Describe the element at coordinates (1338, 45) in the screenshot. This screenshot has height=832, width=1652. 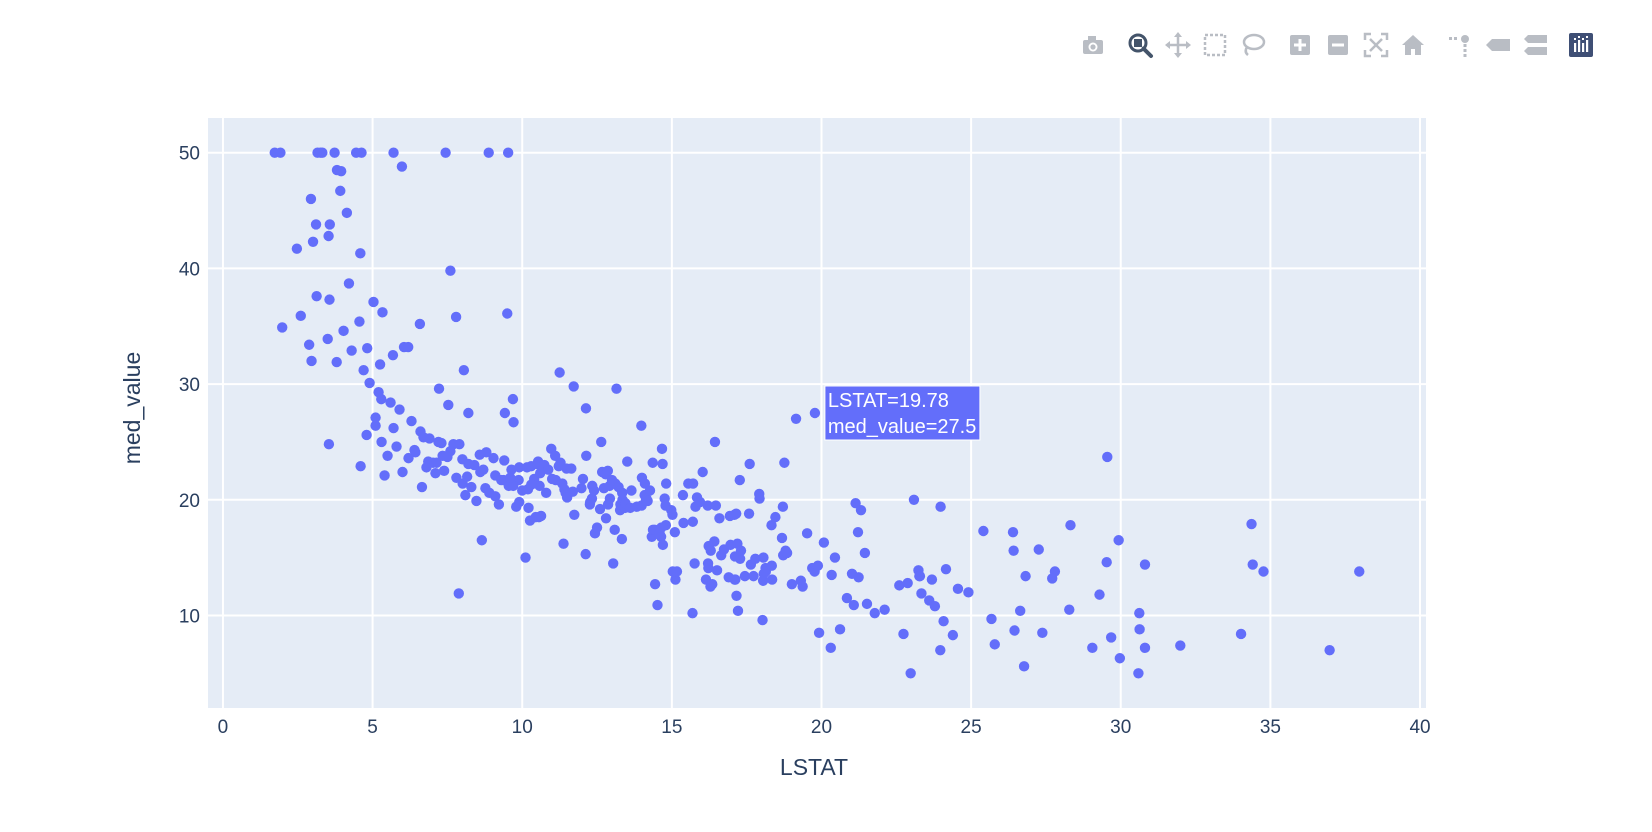
I see `zoom-out-button` at that location.